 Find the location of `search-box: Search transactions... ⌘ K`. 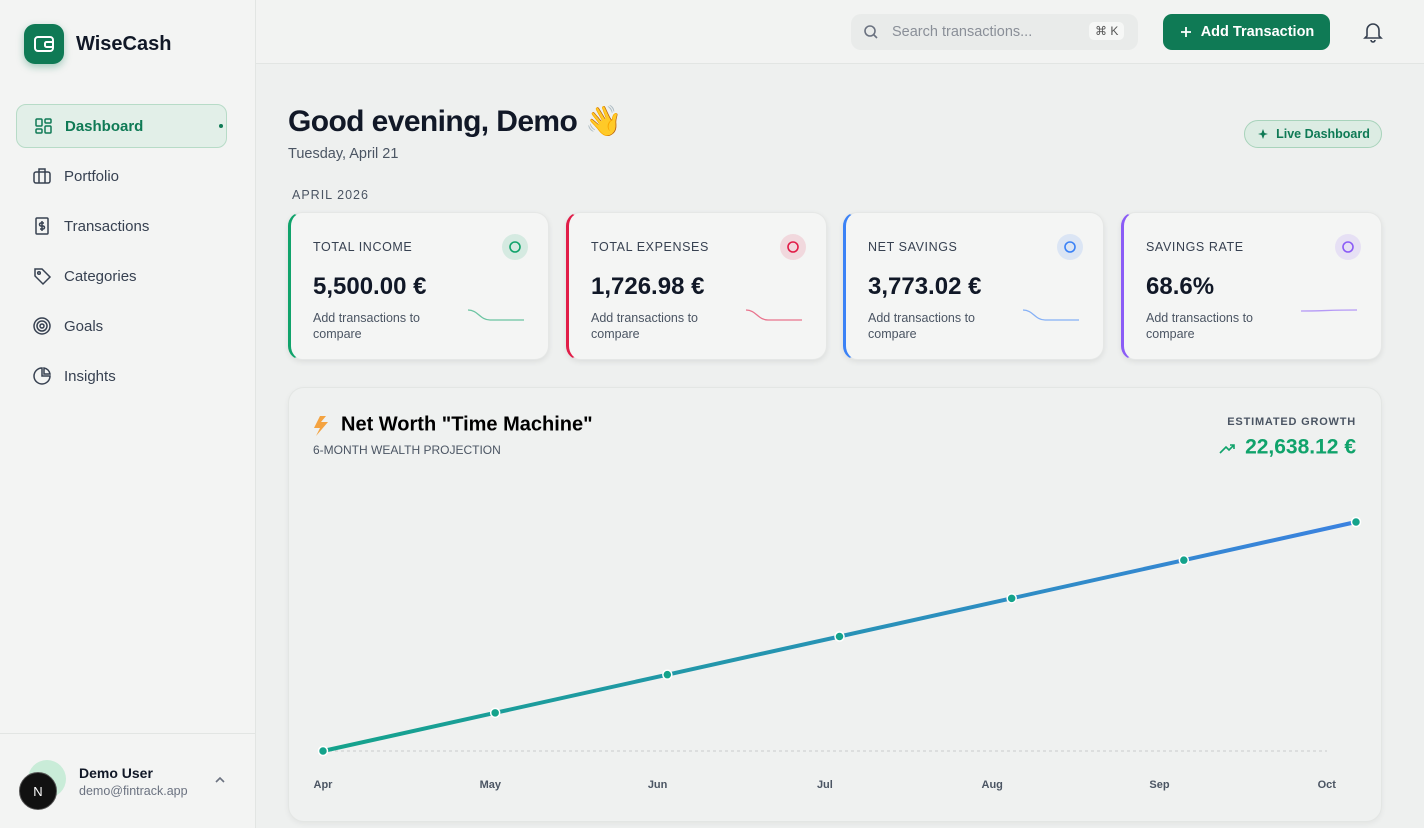

search-box: Search transactions... ⌘ K is located at coordinates (994, 32).